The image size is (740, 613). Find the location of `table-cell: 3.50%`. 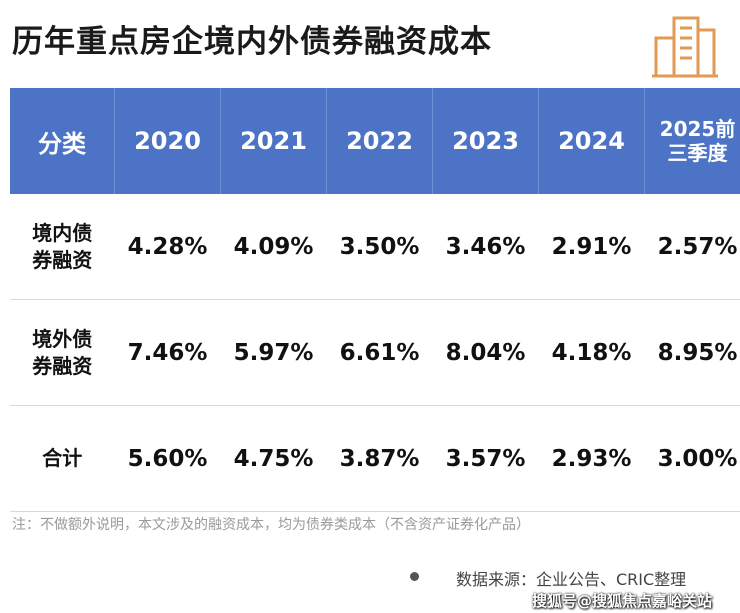

table-cell: 3.50% is located at coordinates (379, 247).